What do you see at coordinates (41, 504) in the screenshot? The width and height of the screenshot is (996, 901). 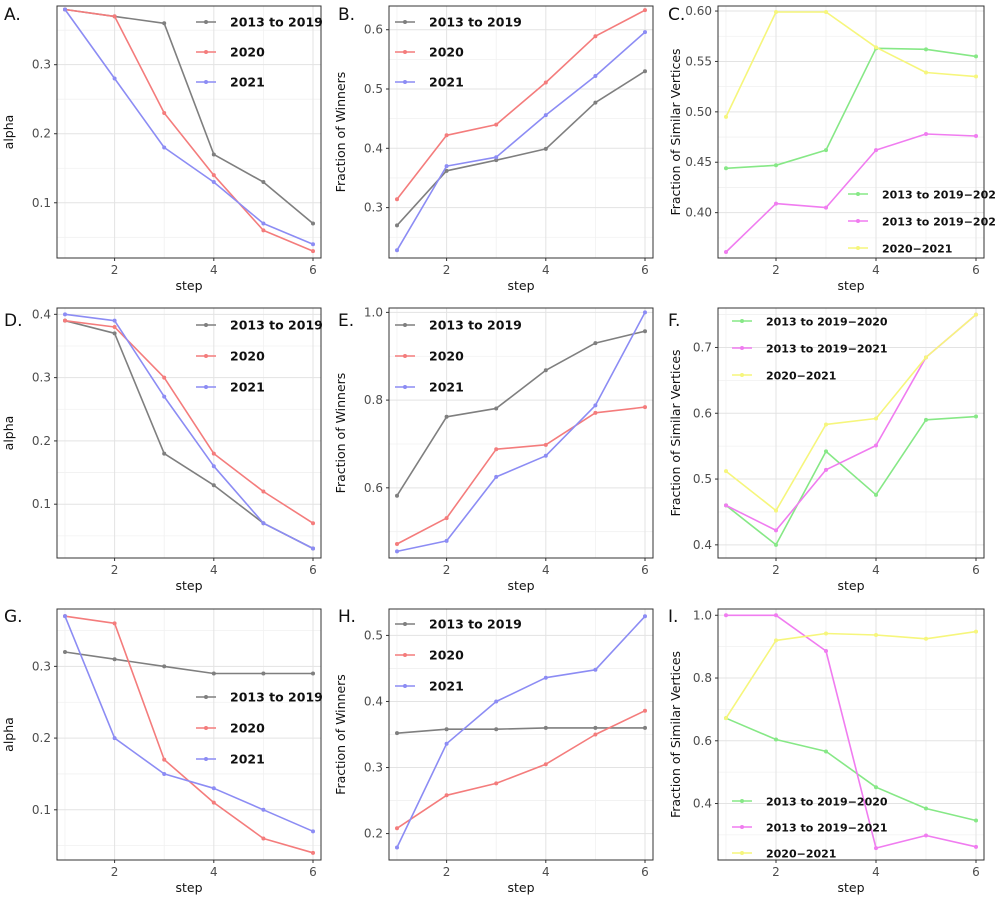 I see `y-tick-label: 0.1` at bounding box center [41, 504].